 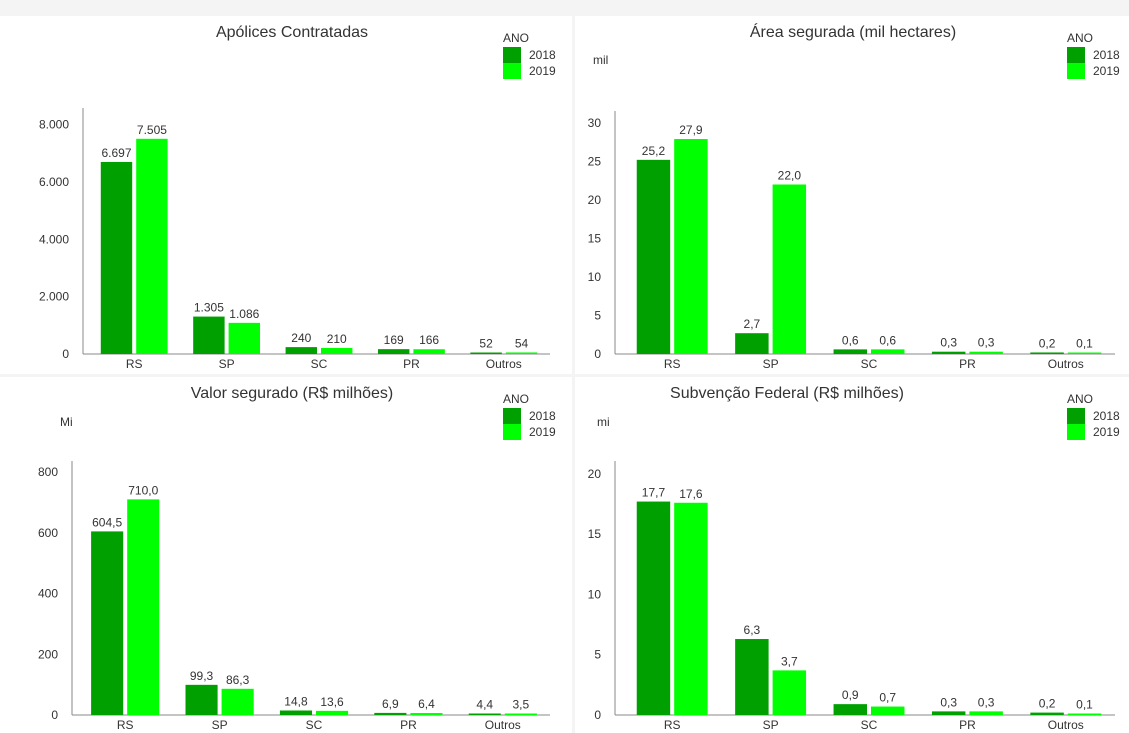 I want to click on data-label: 3,7, so click(x=789, y=661).